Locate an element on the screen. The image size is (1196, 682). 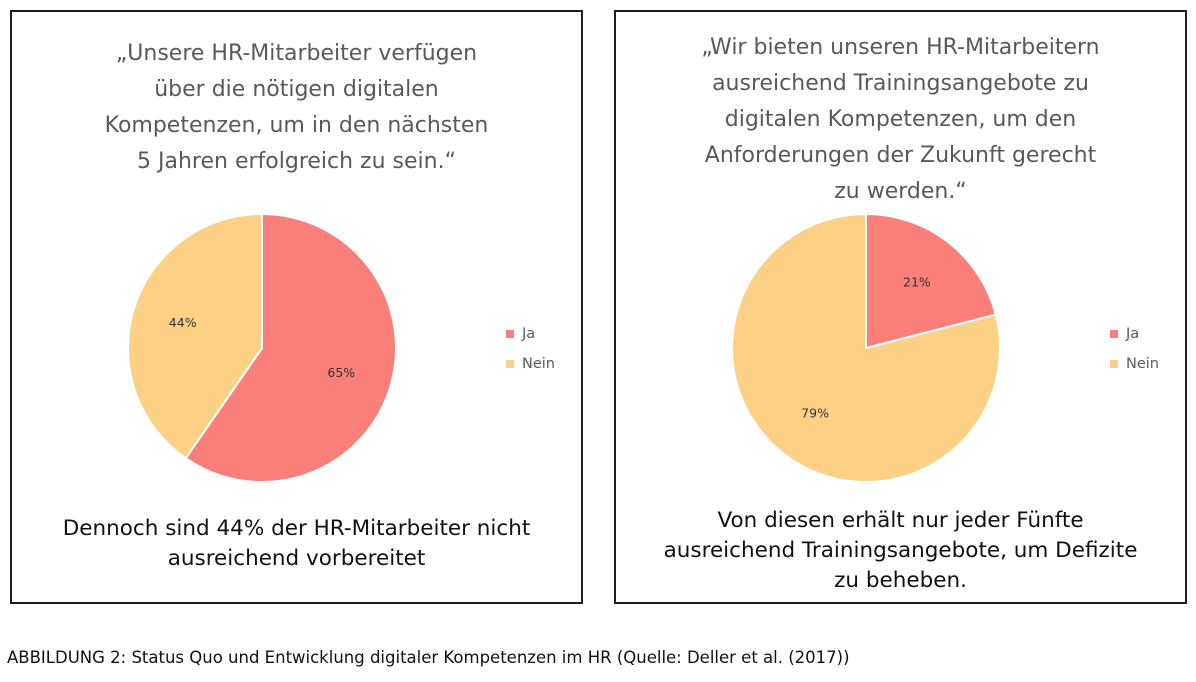
slice-data-label: 21% is located at coordinates (917, 281).